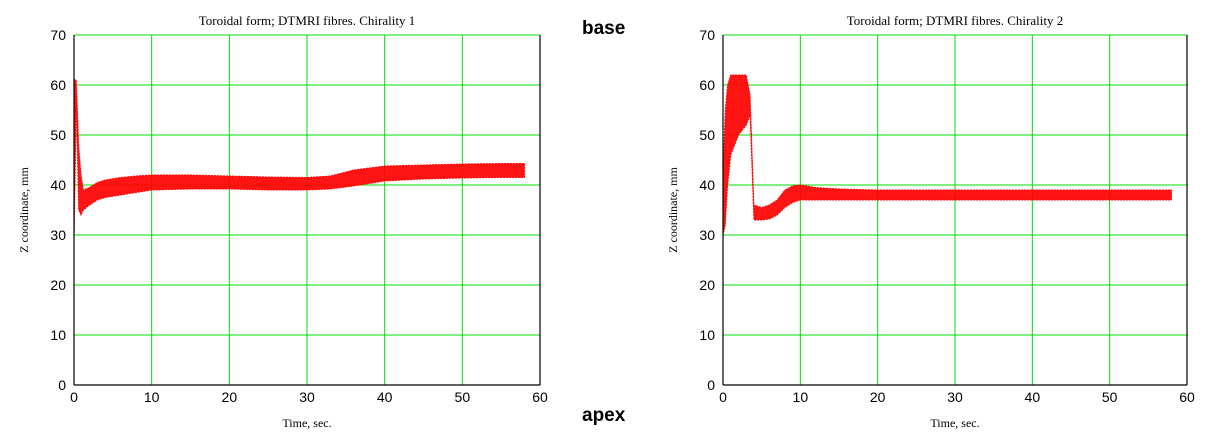 This screenshot has height=432, width=1211. I want to click on chart-title: Toroidal form; DTMRI fibres. Chirality 2, so click(955, 20).